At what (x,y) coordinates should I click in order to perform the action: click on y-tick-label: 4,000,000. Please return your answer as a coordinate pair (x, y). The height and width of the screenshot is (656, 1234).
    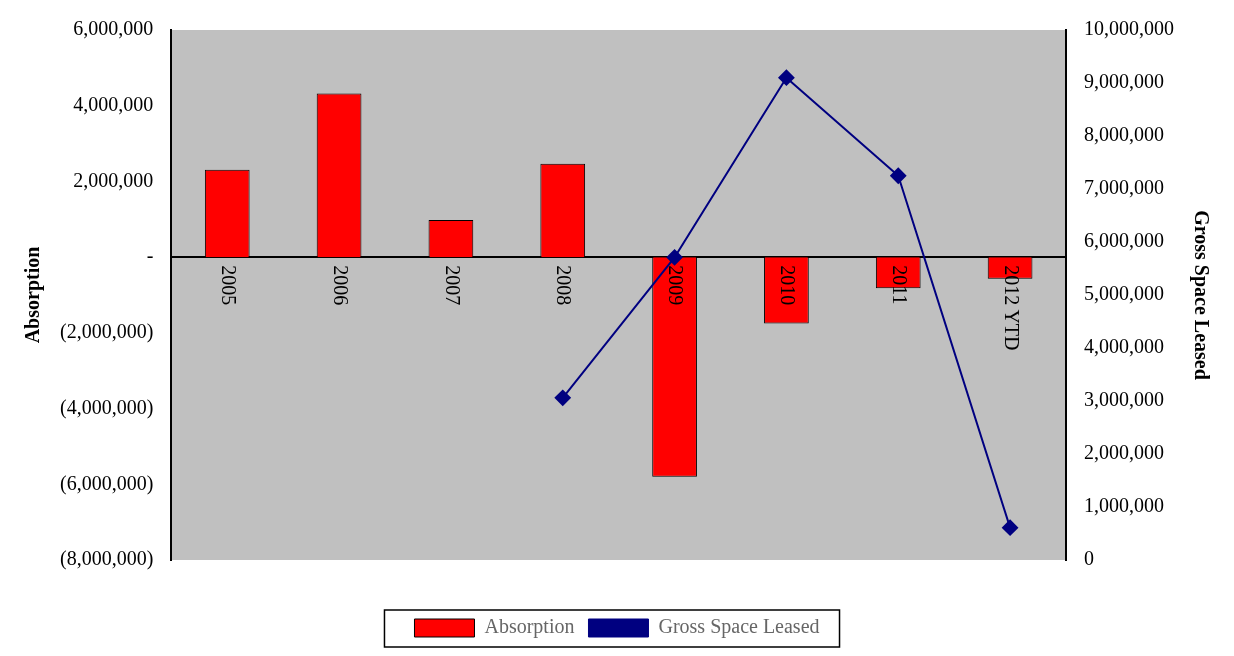
    Looking at the image, I should click on (113, 103).